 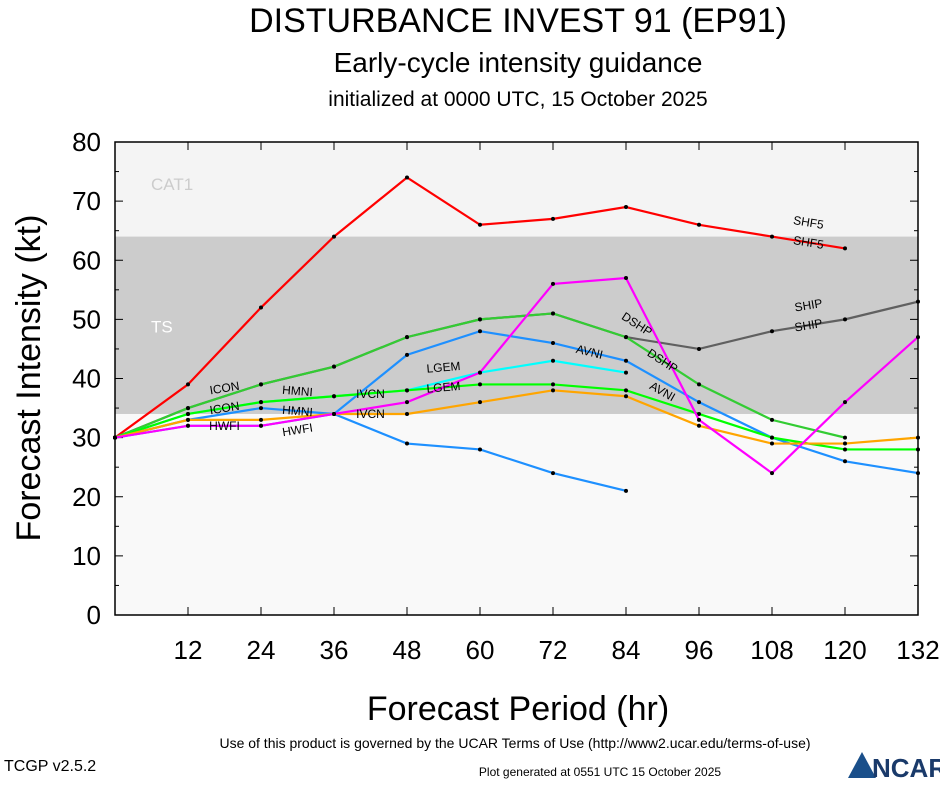 I want to click on version-label: TCGP v2.5.2, so click(x=50, y=766).